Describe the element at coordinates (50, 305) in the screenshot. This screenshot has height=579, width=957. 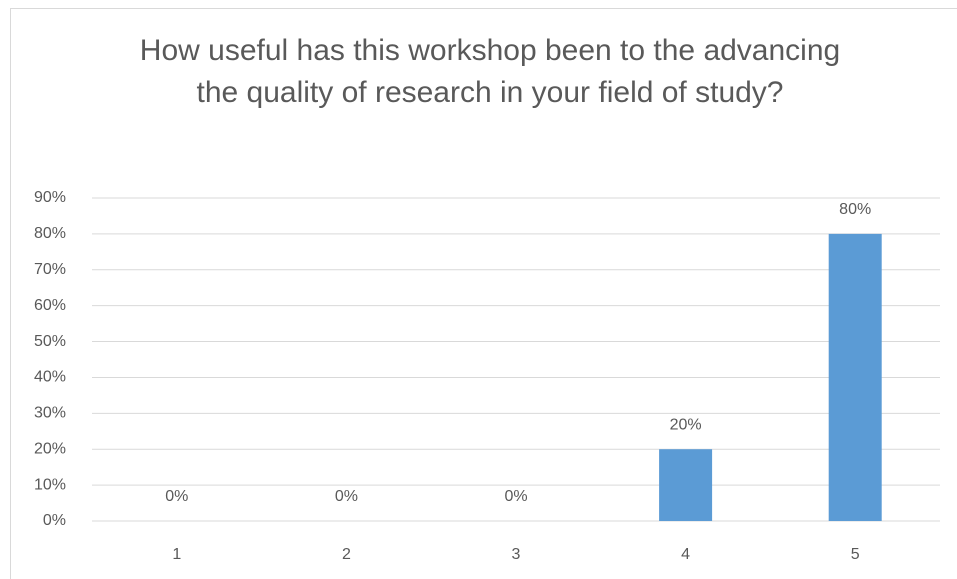
I see `y-tick-label: 60%` at that location.